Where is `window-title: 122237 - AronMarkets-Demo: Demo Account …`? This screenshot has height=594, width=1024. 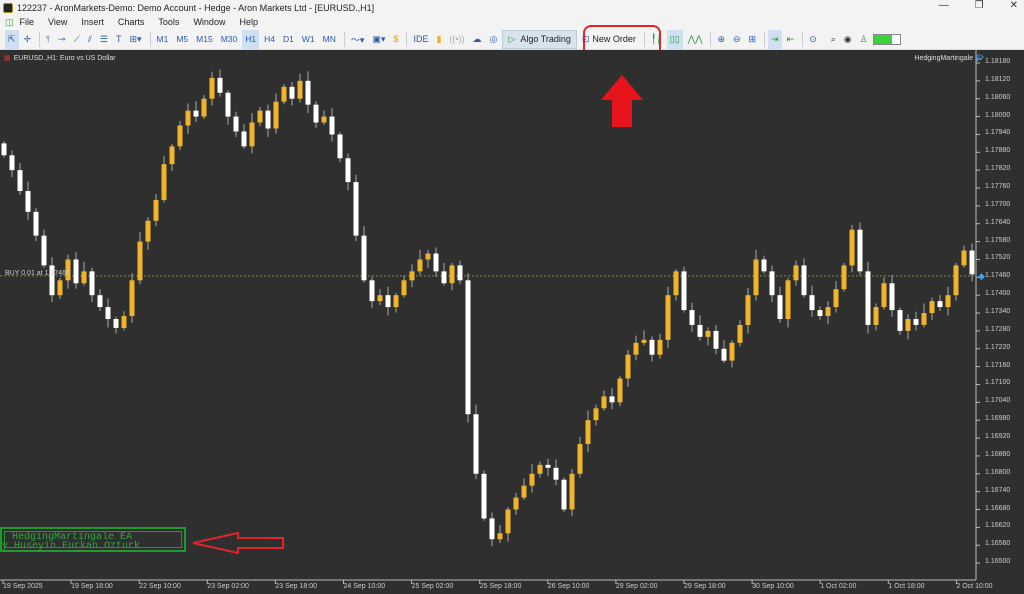 window-title: 122237 - AronMarkets-Demo: Demo Account … is located at coordinates (196, 7).